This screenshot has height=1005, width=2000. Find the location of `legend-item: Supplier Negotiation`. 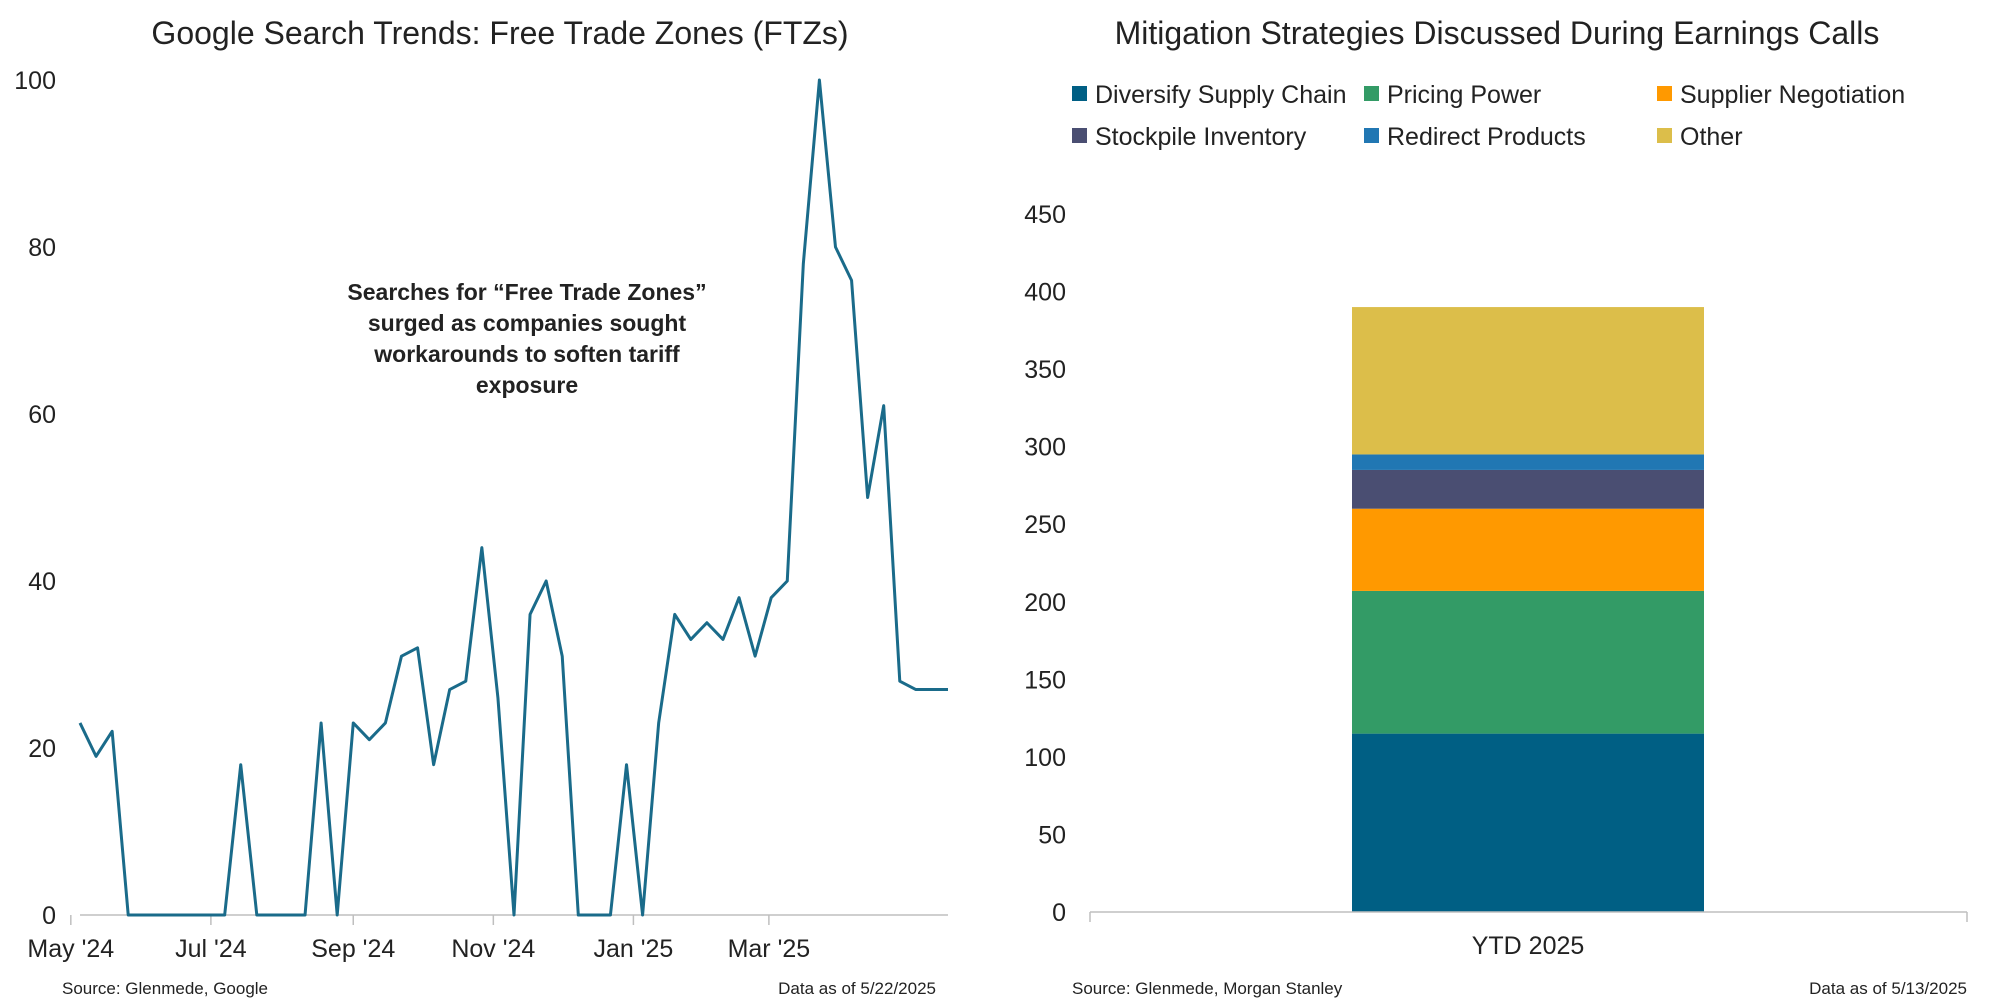

legend-item: Supplier Negotiation is located at coordinates (1781, 95).